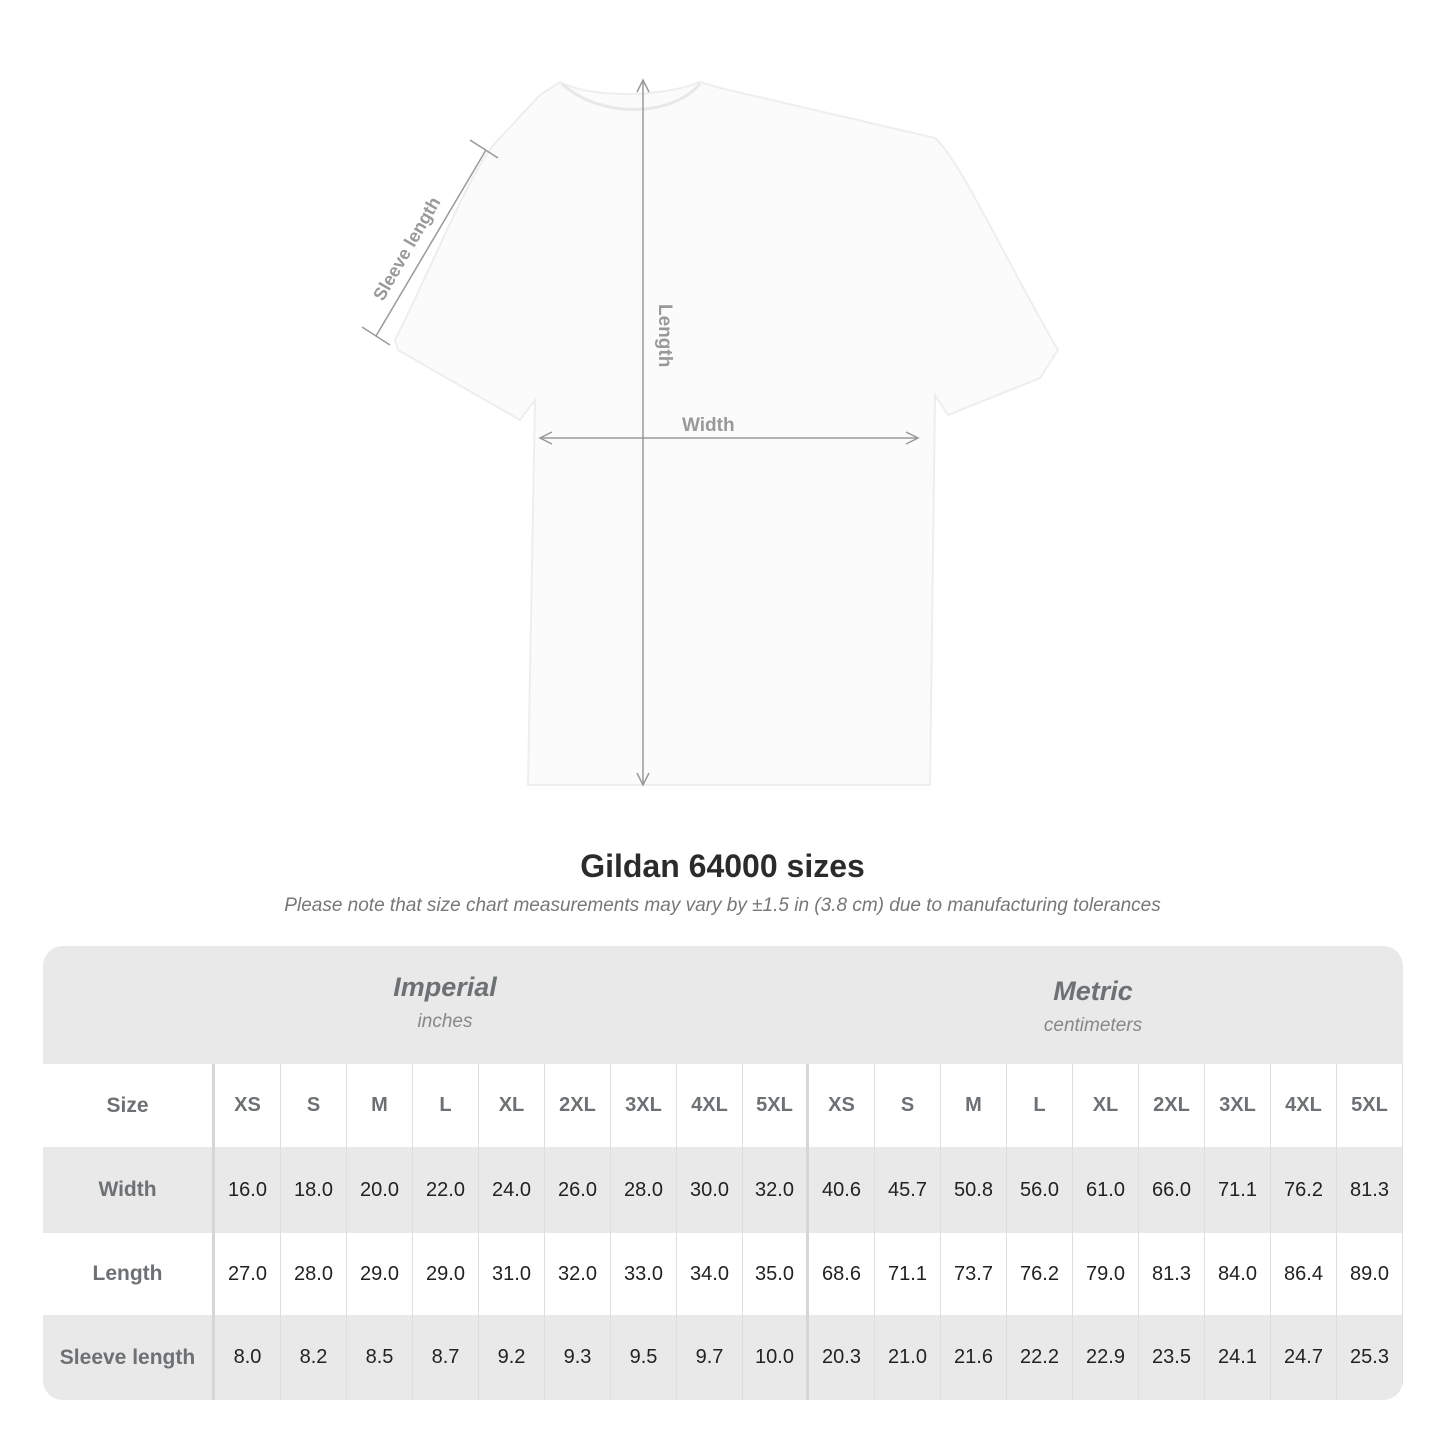 Image resolution: width=1445 pixels, height=1445 pixels. Describe the element at coordinates (248, 1357) in the screenshot. I see `imperial-value-cell: 8.0` at that location.